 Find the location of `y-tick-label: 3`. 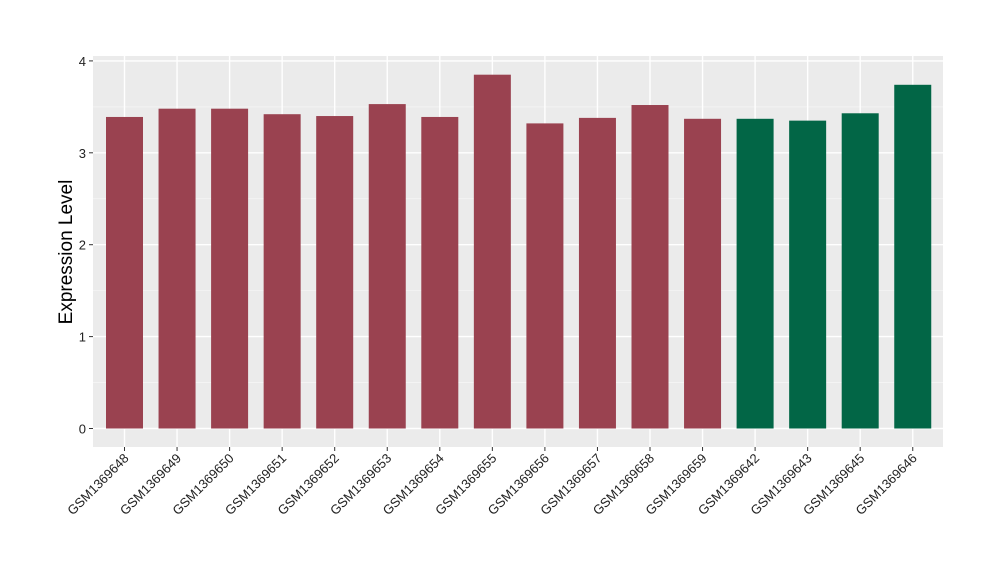

y-tick-label: 3 is located at coordinates (82, 153).